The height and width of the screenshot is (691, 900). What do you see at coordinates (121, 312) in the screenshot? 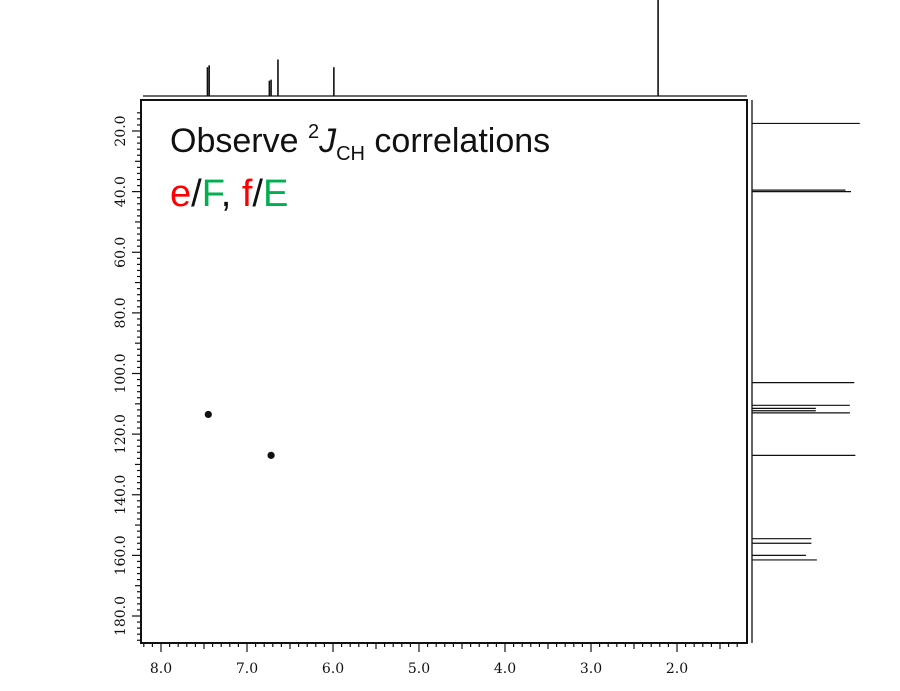
I see `y-tick-label: 80.0` at bounding box center [121, 312].